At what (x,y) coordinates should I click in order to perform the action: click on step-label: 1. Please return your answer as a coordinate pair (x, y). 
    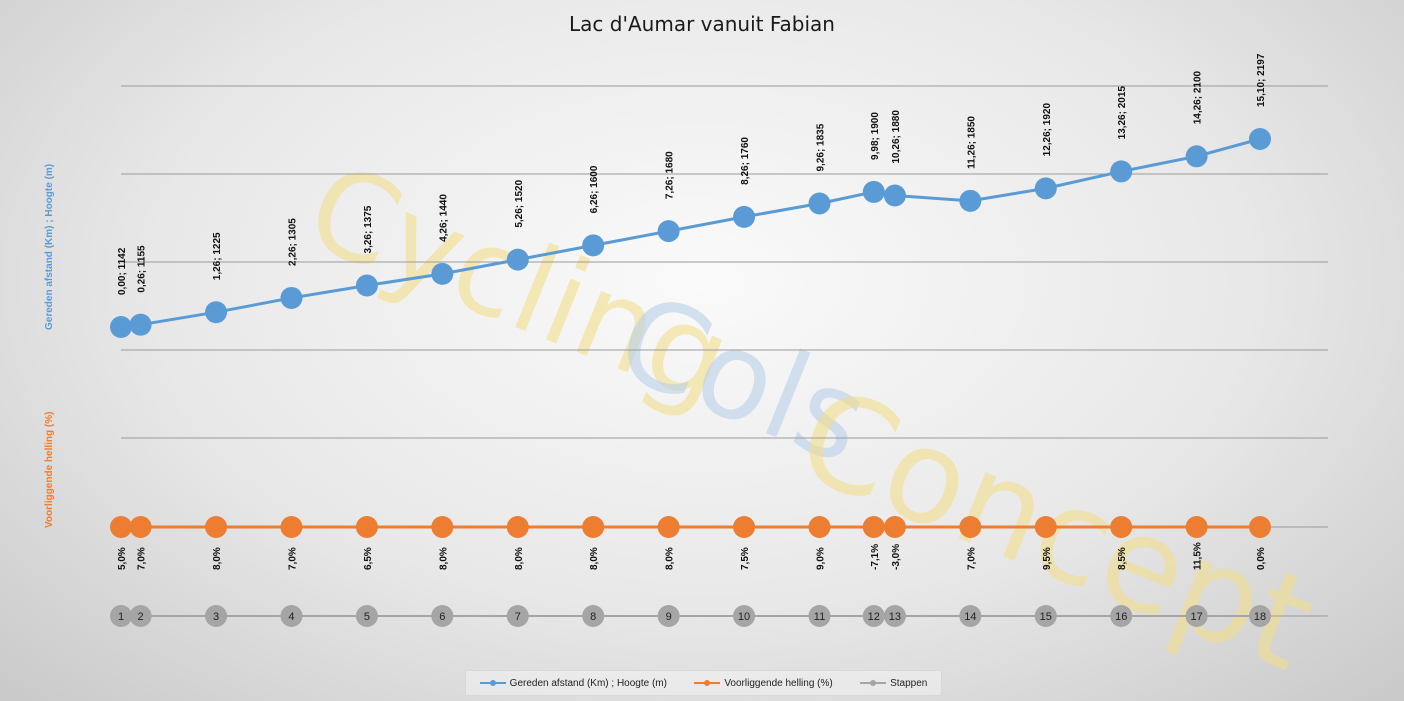
    Looking at the image, I should click on (121, 617).